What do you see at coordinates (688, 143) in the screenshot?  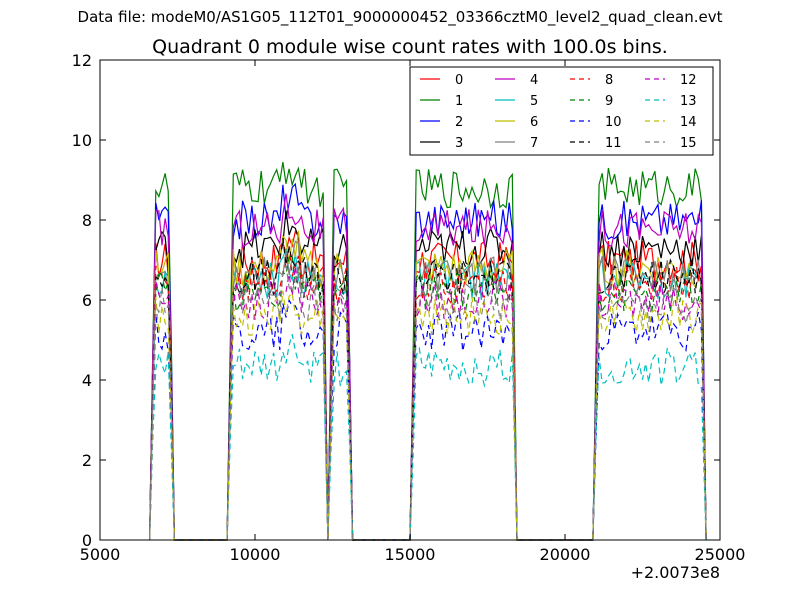 I see `legend-label-15: 15` at bounding box center [688, 143].